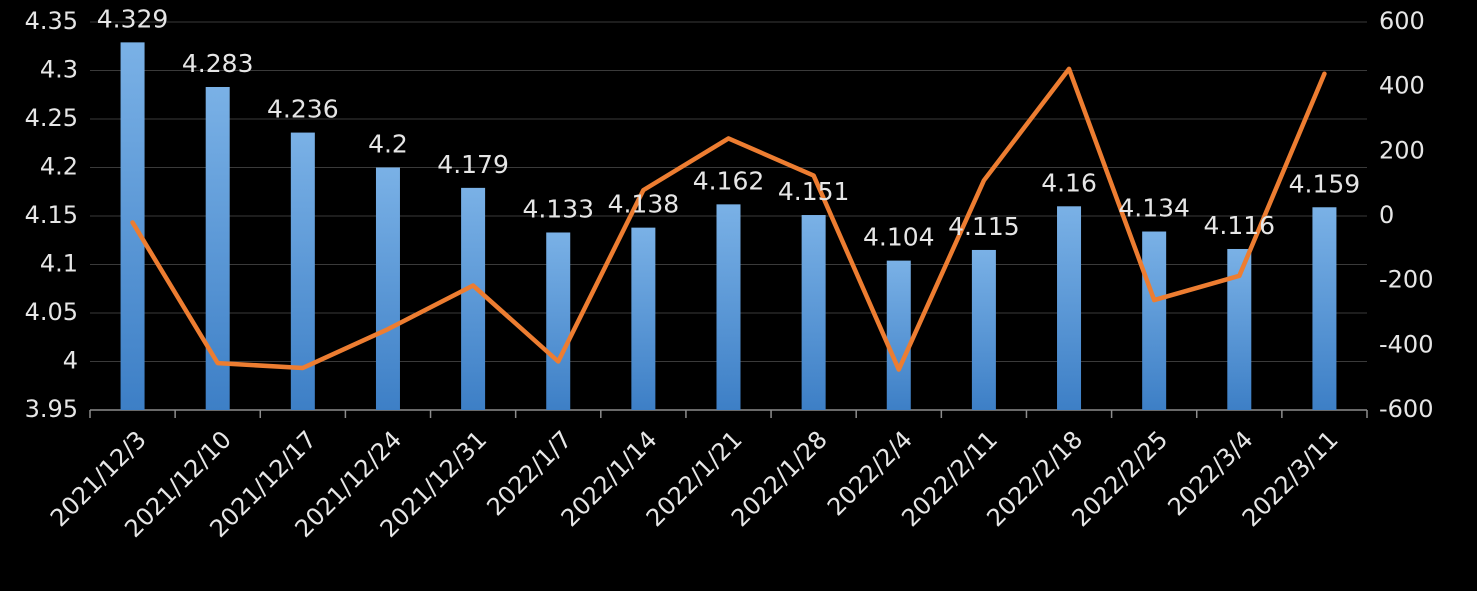  What do you see at coordinates (51, 215) in the screenshot?
I see `y-tick-label: 4.15` at bounding box center [51, 215].